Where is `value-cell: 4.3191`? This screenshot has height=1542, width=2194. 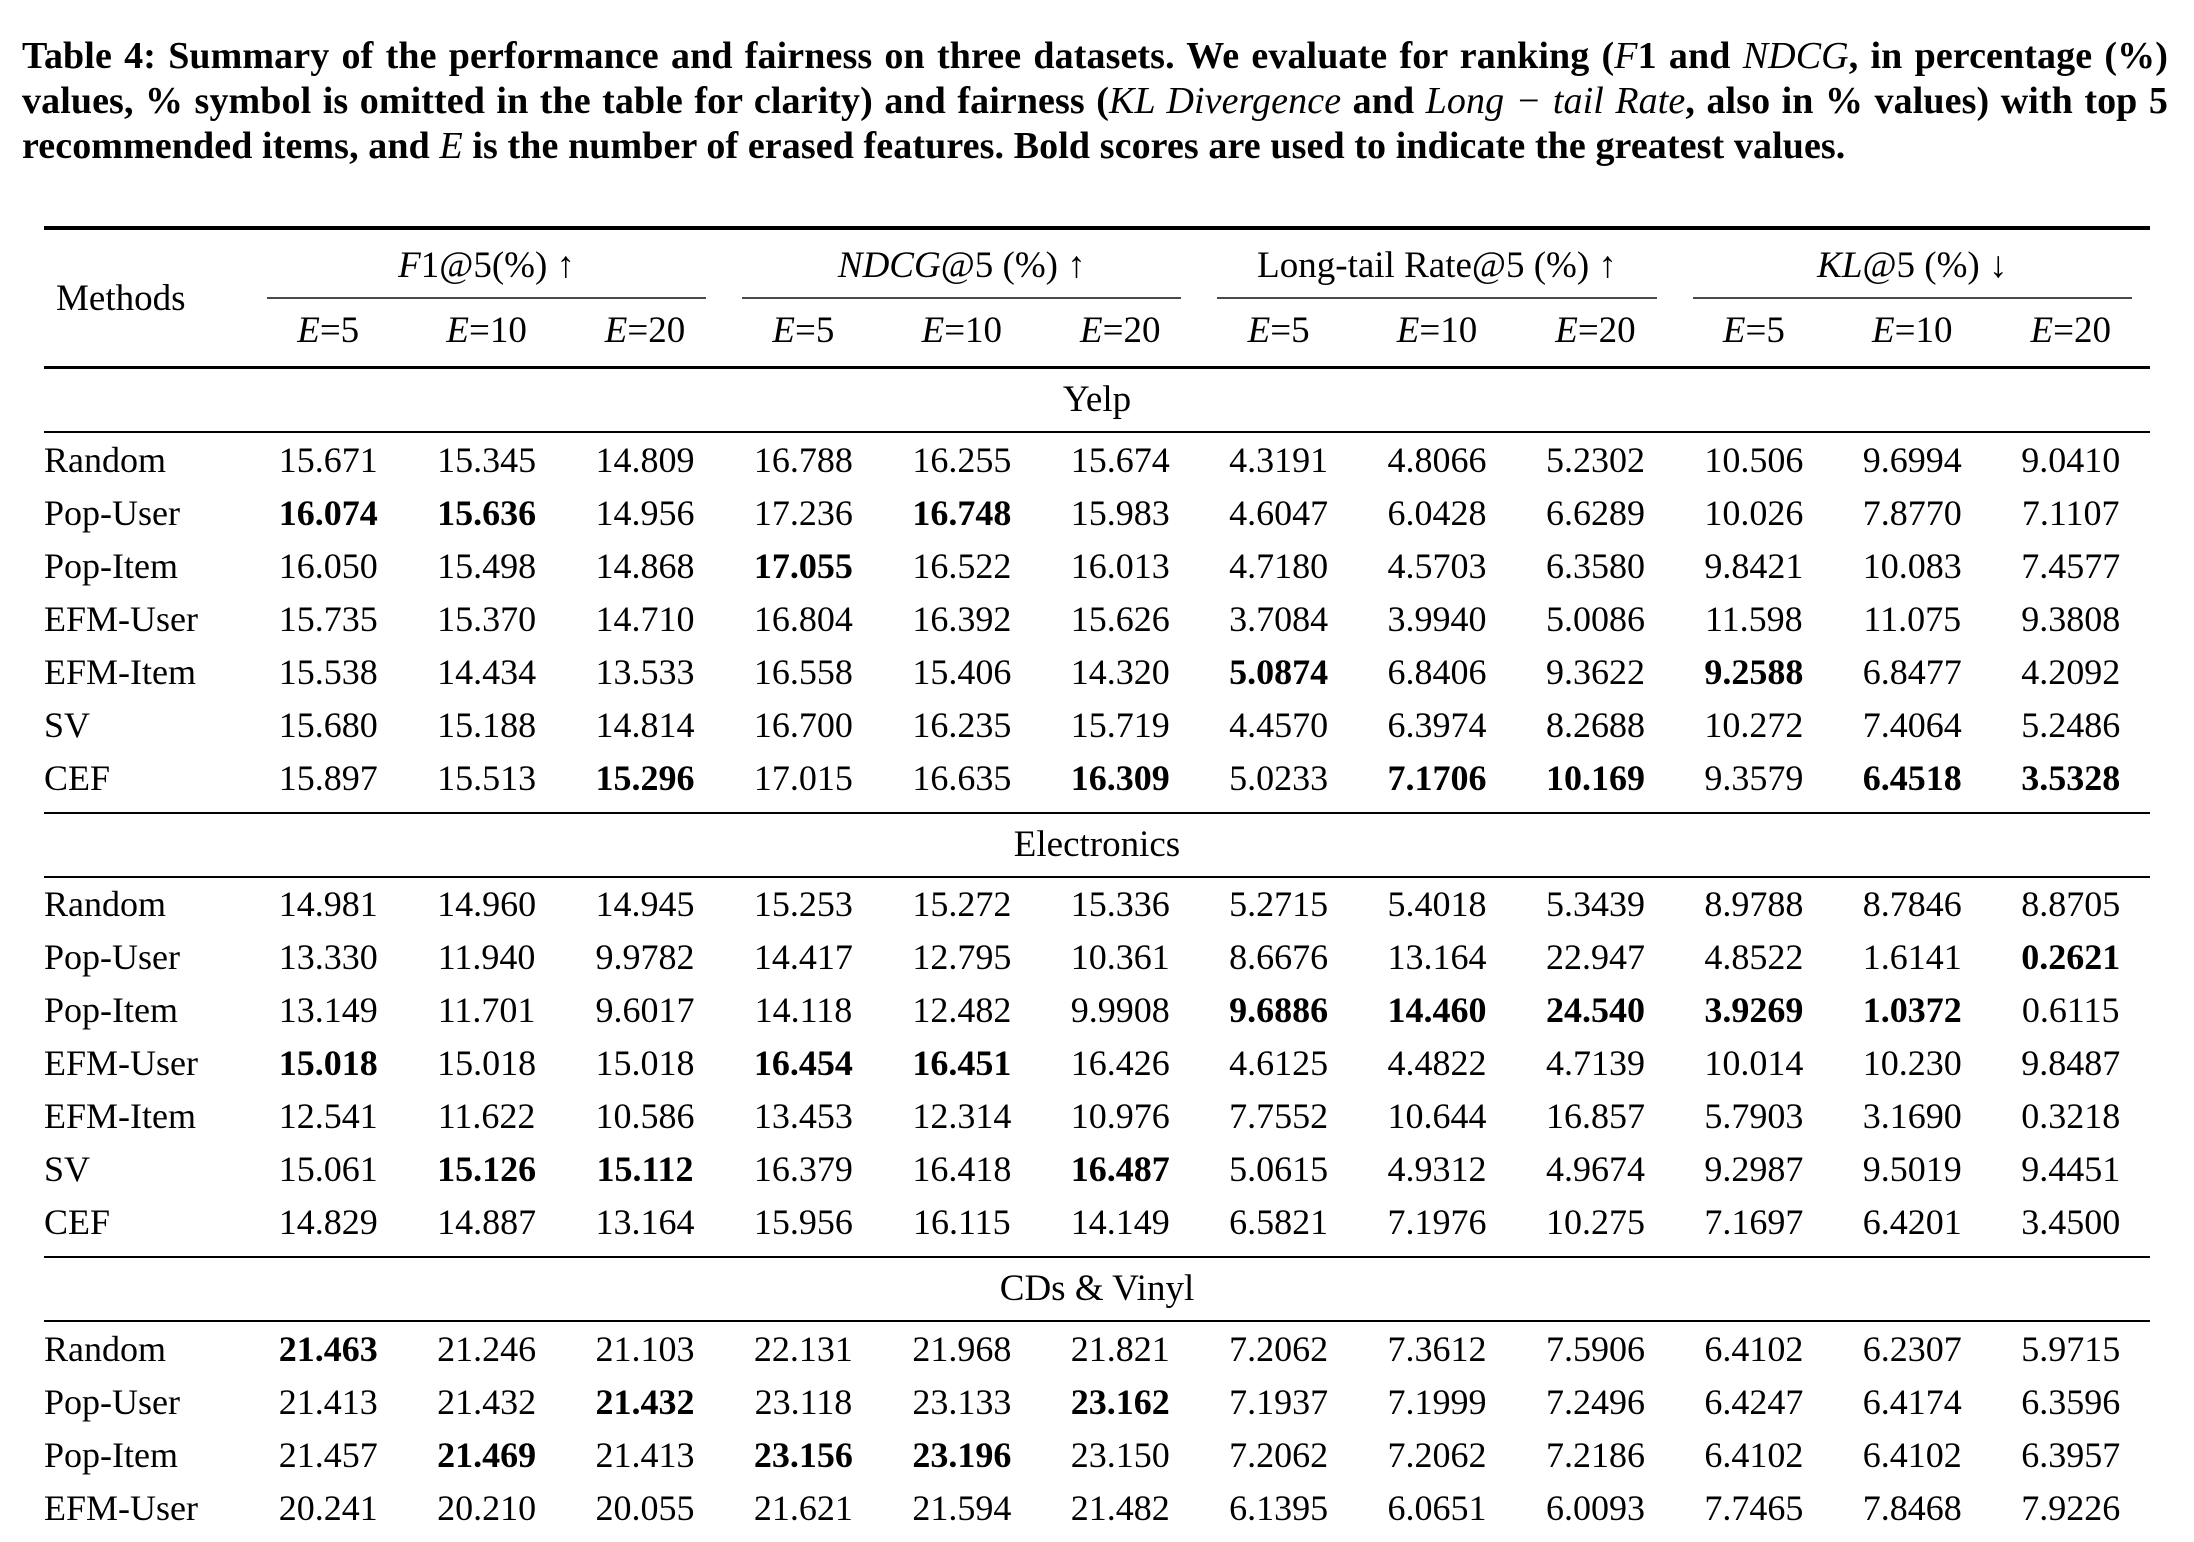
value-cell: 4.3191 is located at coordinates (1279, 459).